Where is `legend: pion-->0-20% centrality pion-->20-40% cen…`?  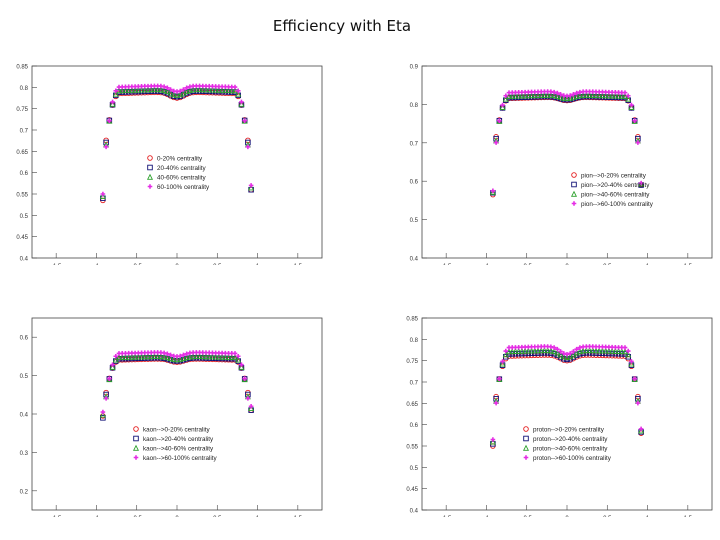 legend: pion-->0-20% centrality pion-->20-40% cen… is located at coordinates (612, 190).